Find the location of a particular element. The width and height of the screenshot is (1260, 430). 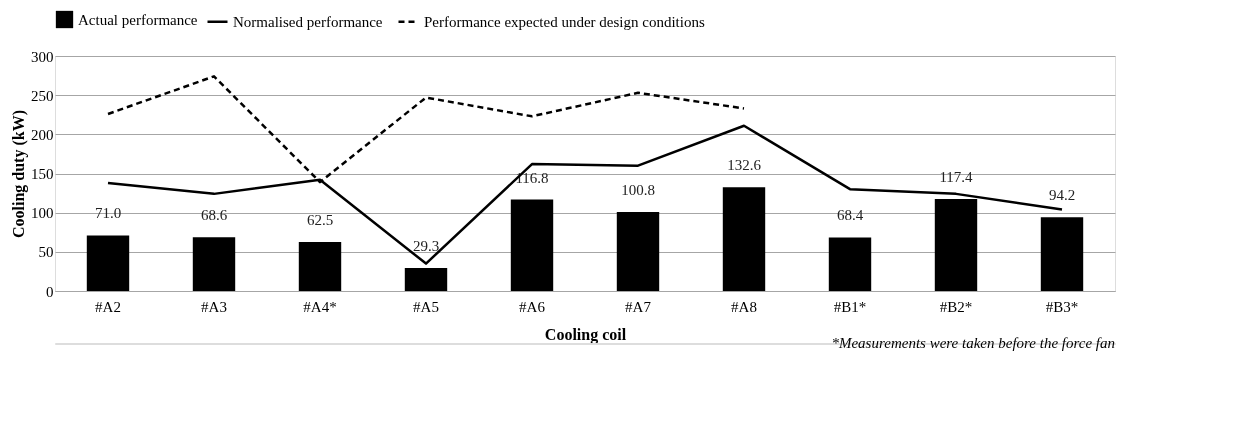

x-tick-label: #B2* is located at coordinates (956, 306).